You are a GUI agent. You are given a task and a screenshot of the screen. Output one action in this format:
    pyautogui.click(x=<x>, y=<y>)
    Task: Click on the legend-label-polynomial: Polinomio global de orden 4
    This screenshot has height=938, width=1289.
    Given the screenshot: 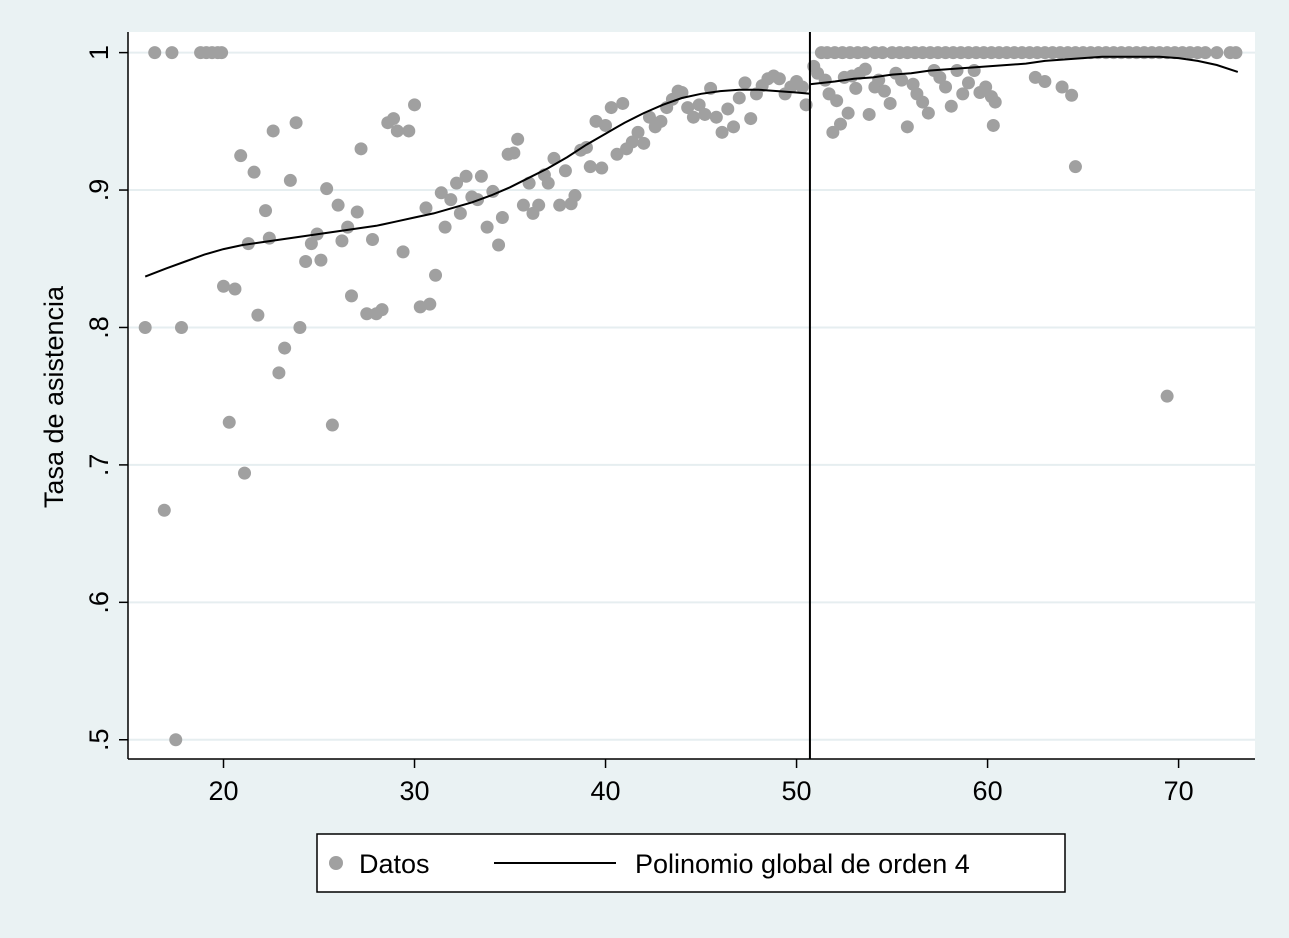 What is the action you would take?
    pyautogui.click(x=802, y=864)
    